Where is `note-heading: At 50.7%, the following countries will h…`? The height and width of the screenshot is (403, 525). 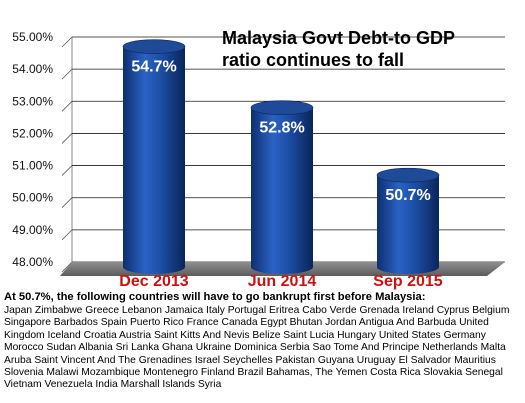 note-heading: At 50.7%, the following countries will h… is located at coordinates (215, 297).